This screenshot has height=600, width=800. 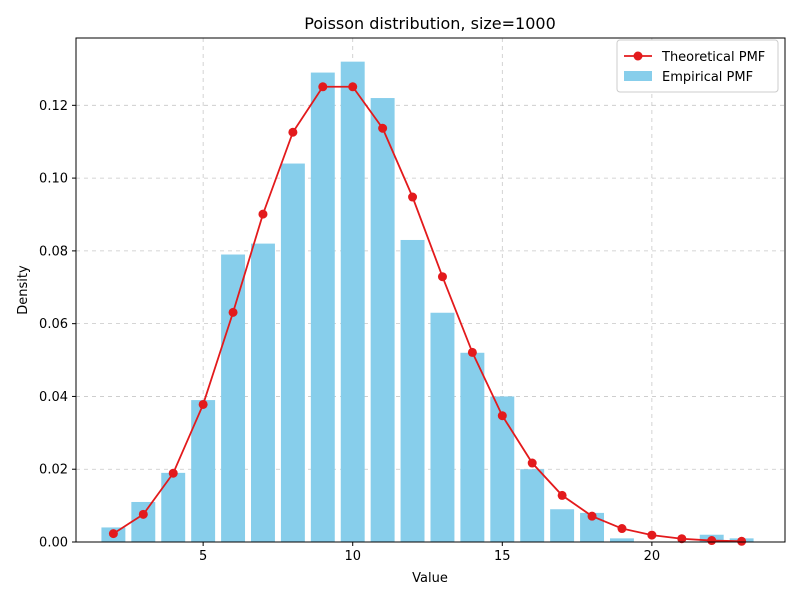 What do you see at coordinates (53, 251) in the screenshot?
I see `y-tick-label: 0.08` at bounding box center [53, 251].